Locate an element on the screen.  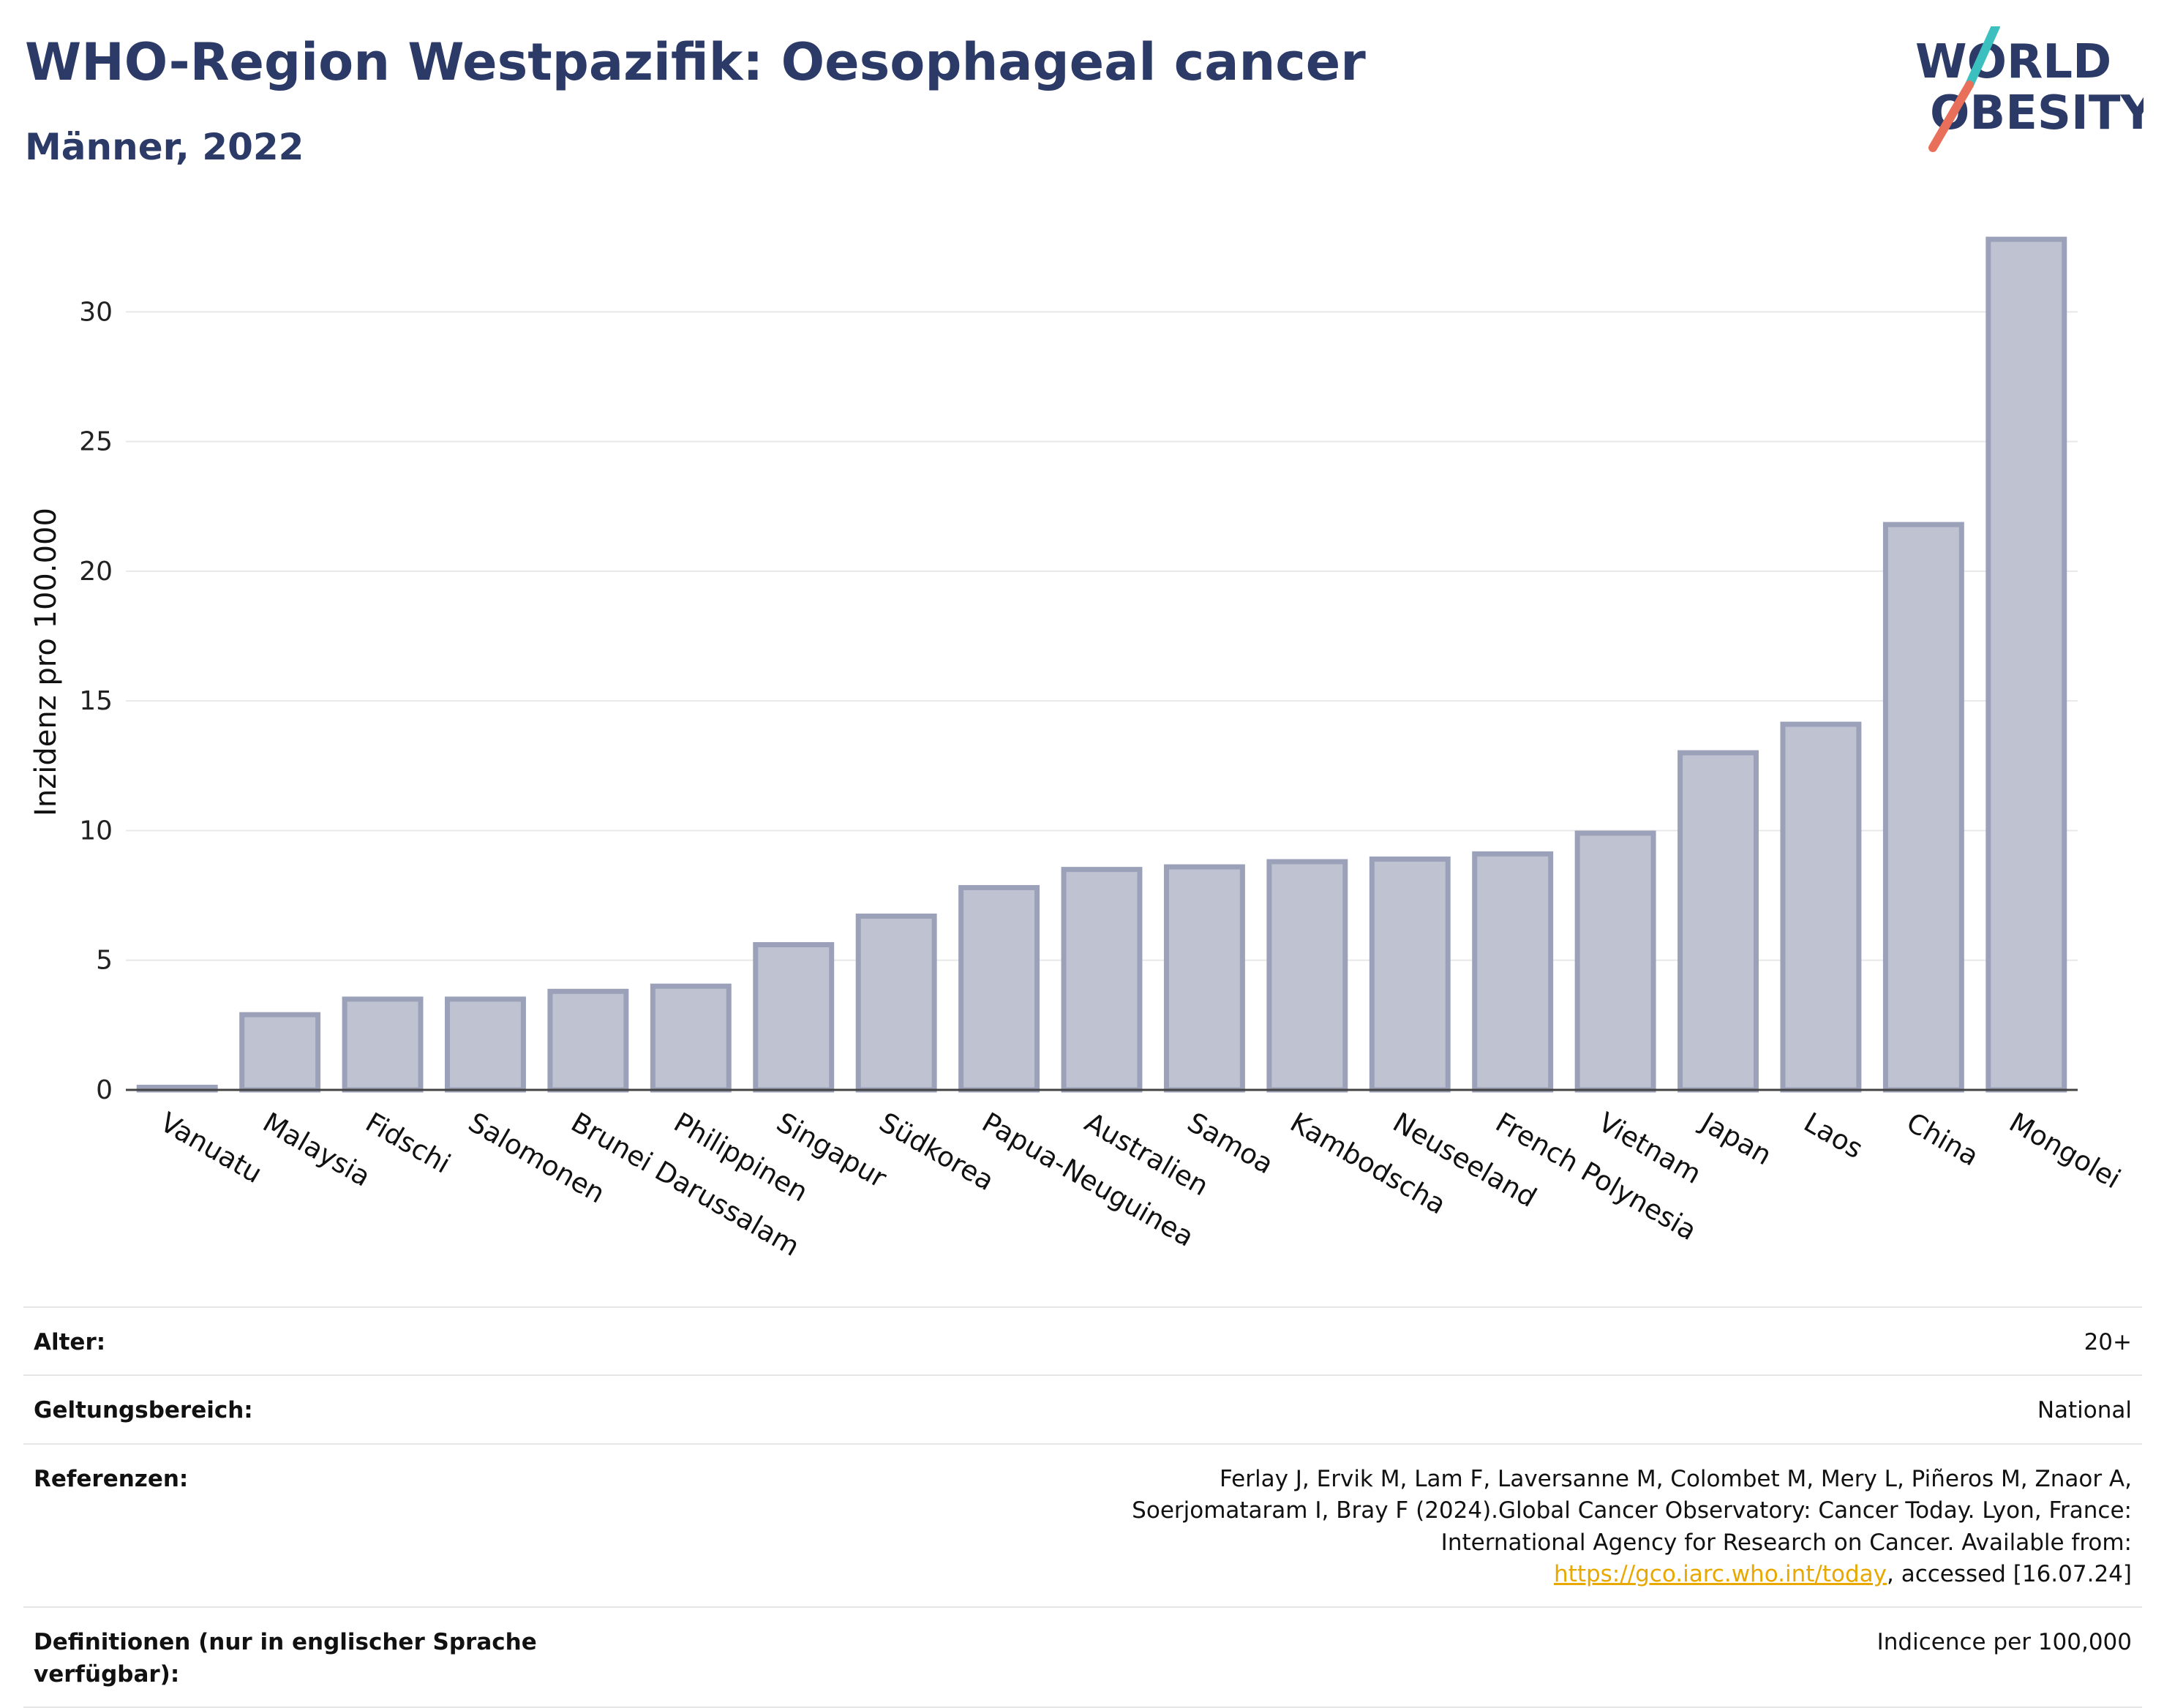
x-tick-label: Malaysia is located at coordinates (317, 1150).